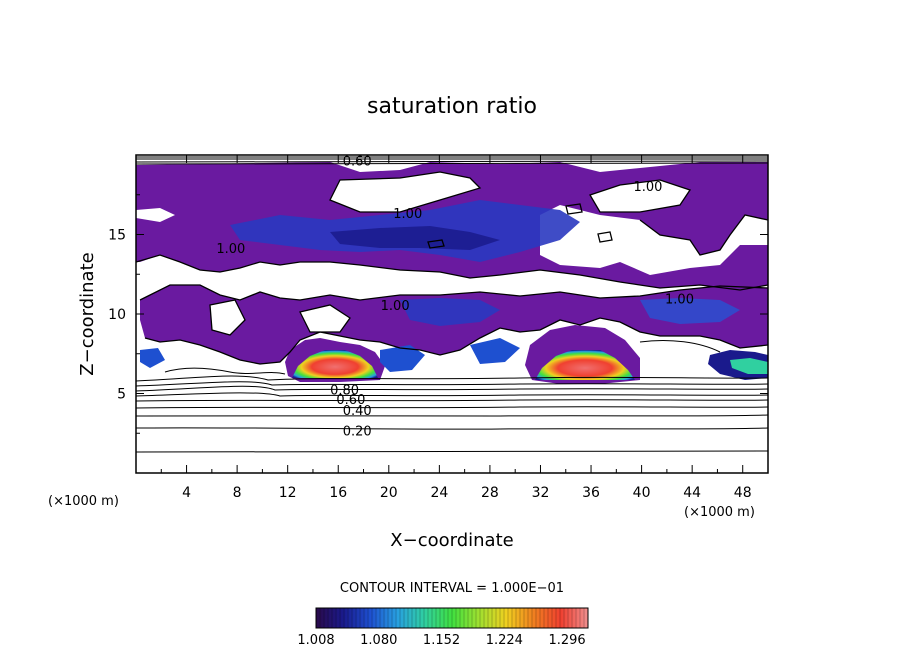  I want to click on sat-contour-gap-a, so click(227, 317).